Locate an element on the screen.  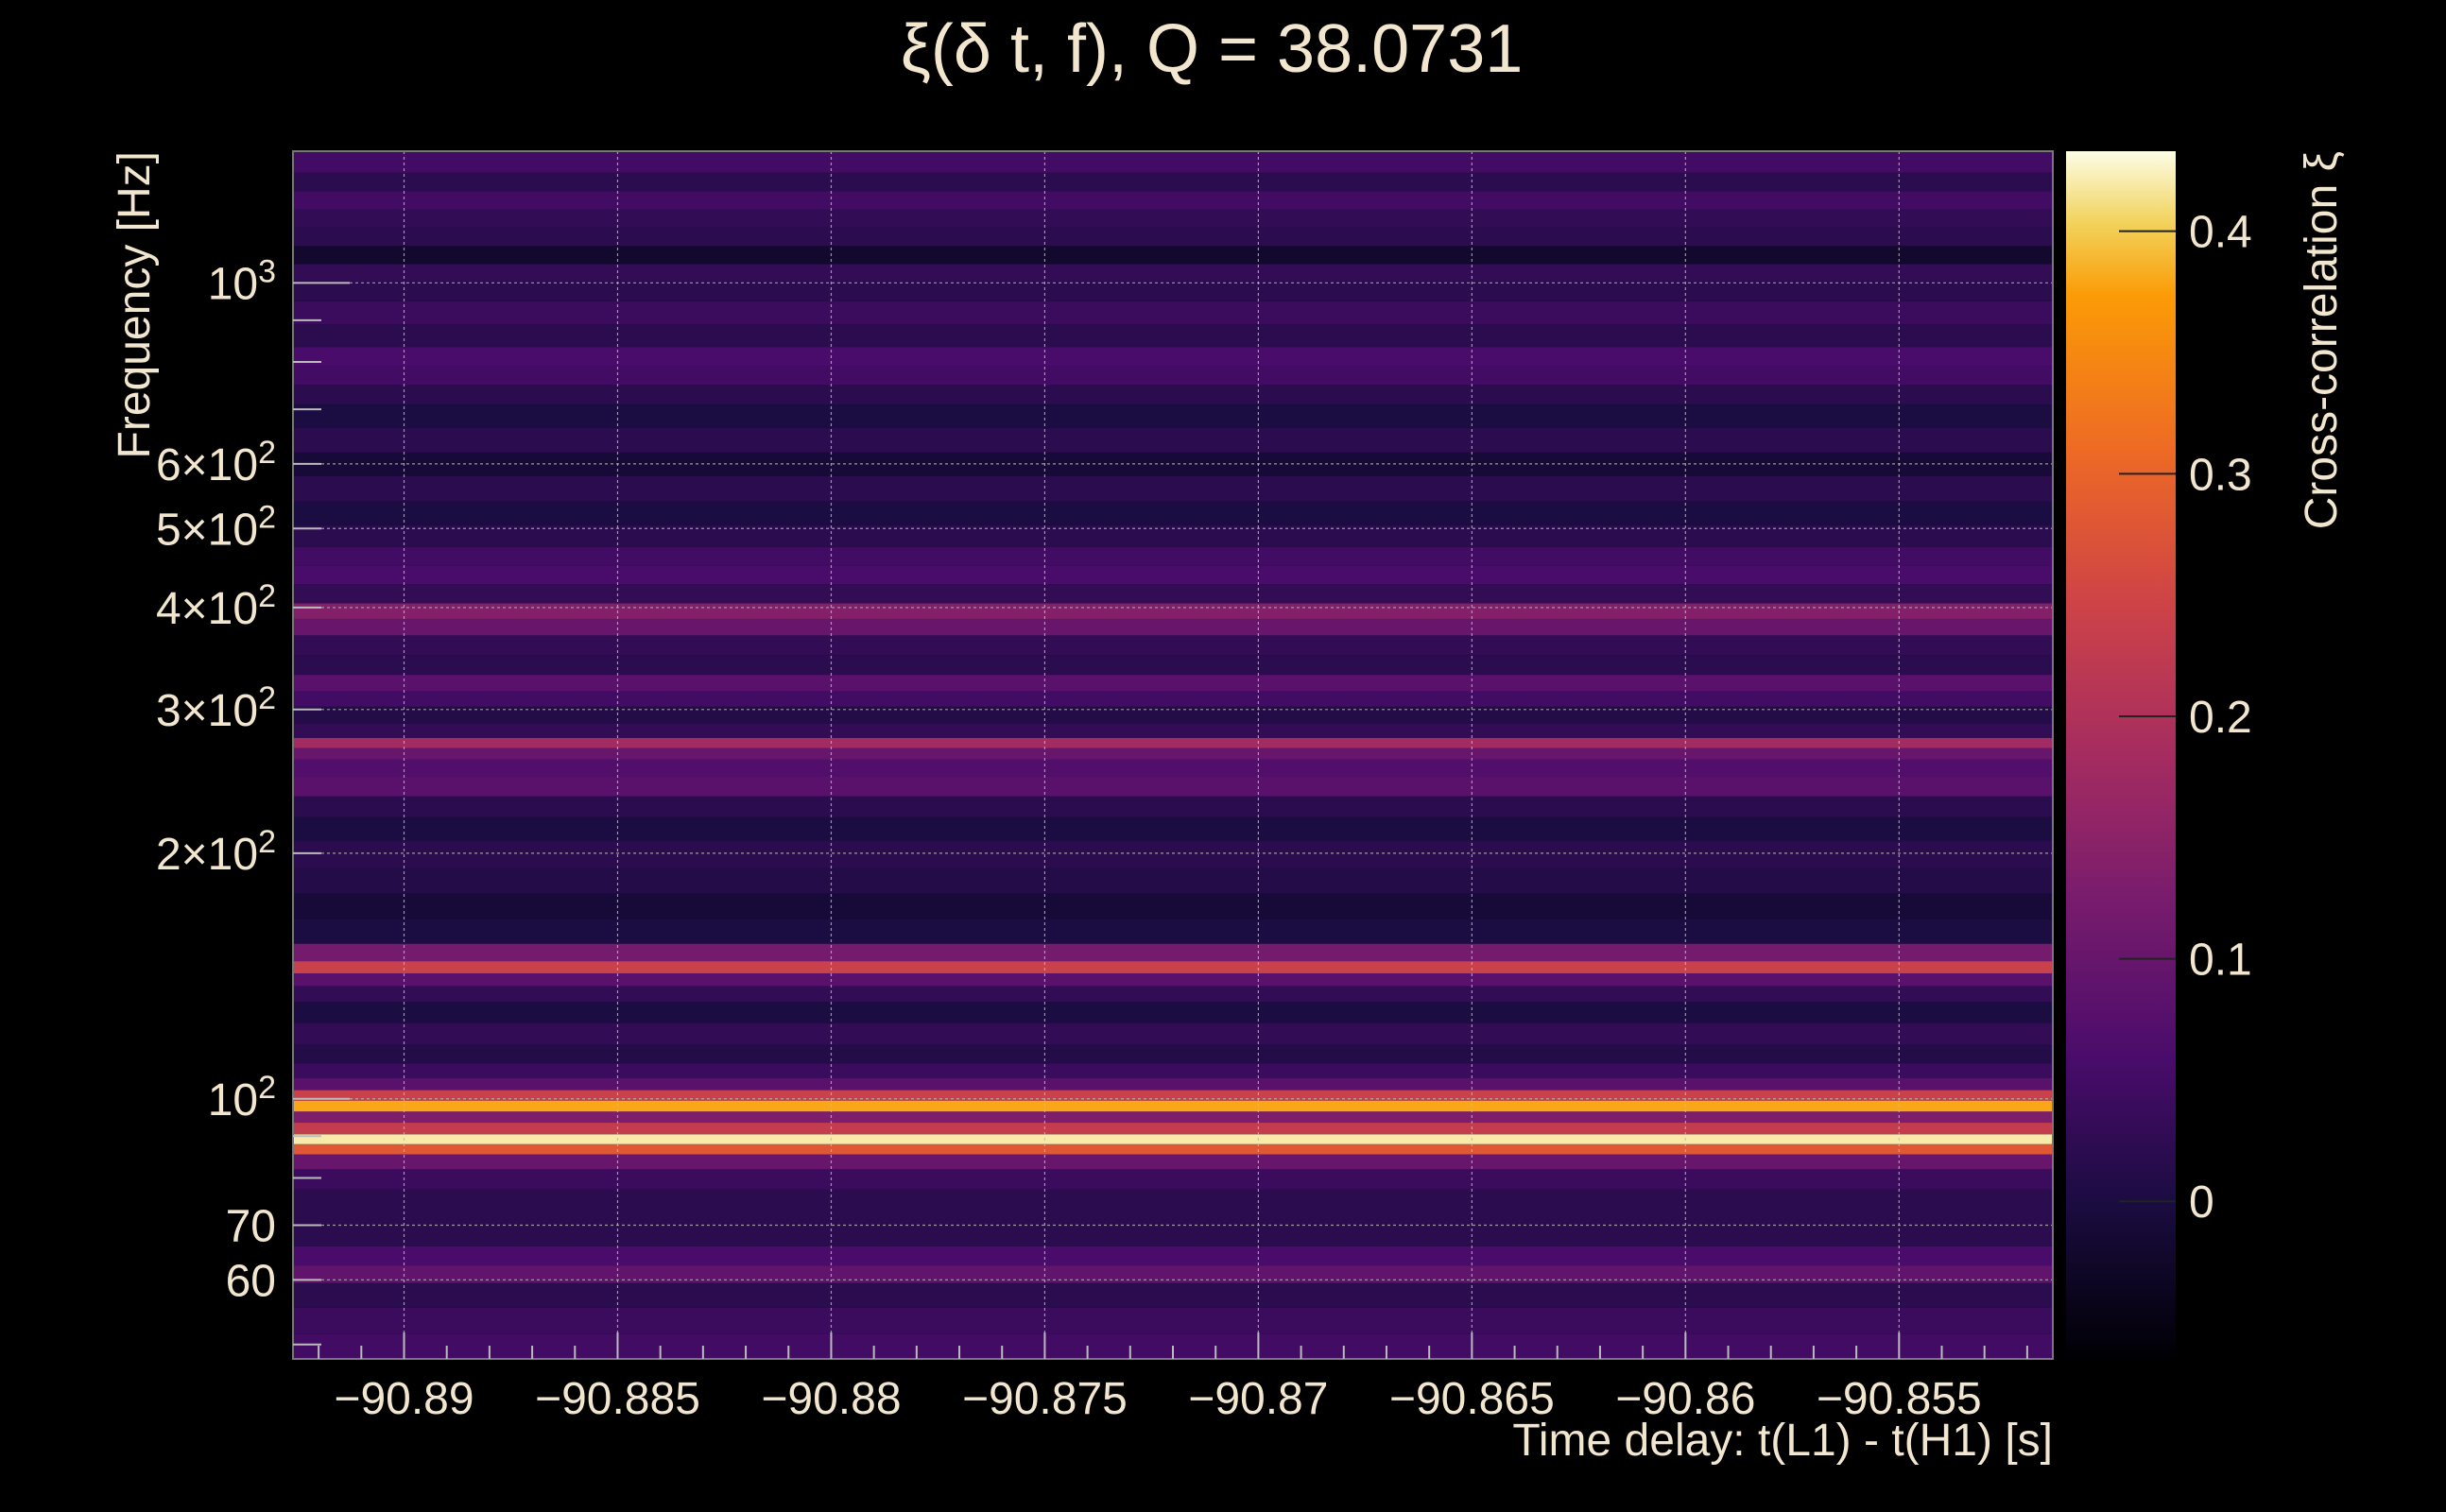
y-tick-label: 70 is located at coordinates (251, 1227).